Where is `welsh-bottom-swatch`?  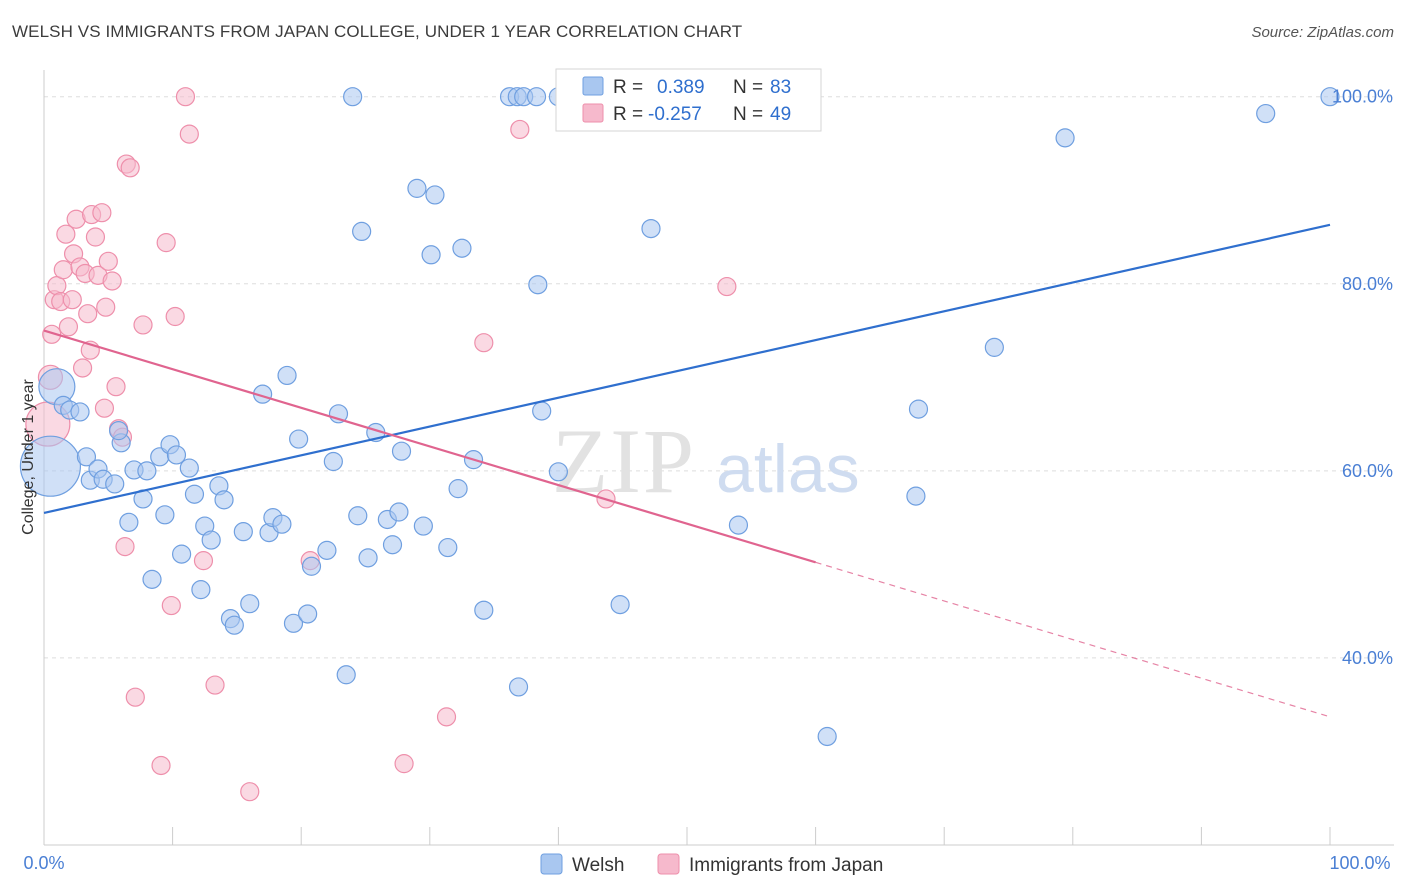 welsh-bottom-swatch is located at coordinates (551, 864).